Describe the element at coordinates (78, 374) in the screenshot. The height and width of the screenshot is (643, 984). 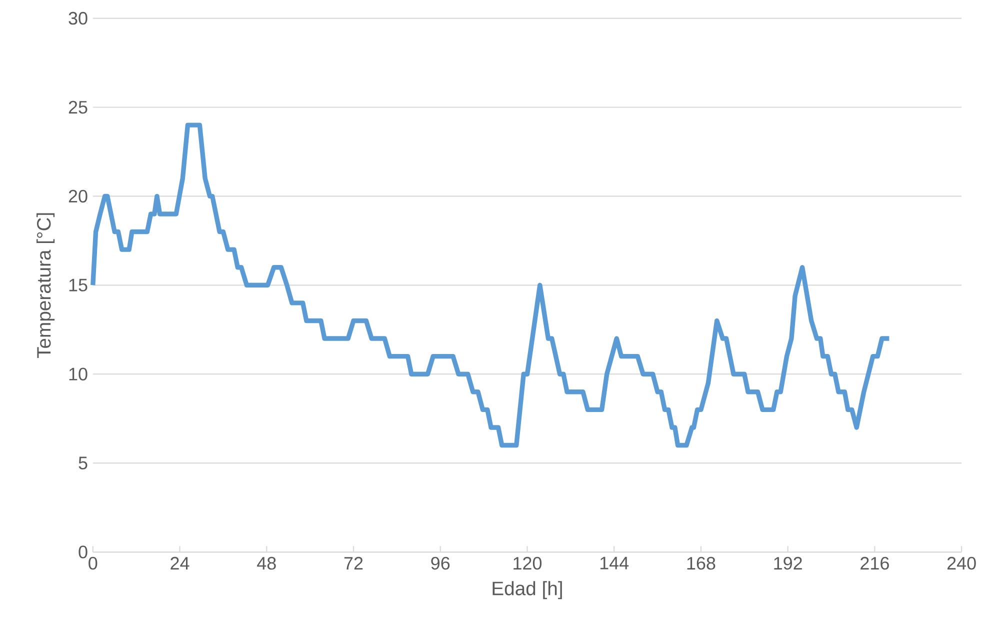
I see `y-tick-label: 10` at that location.